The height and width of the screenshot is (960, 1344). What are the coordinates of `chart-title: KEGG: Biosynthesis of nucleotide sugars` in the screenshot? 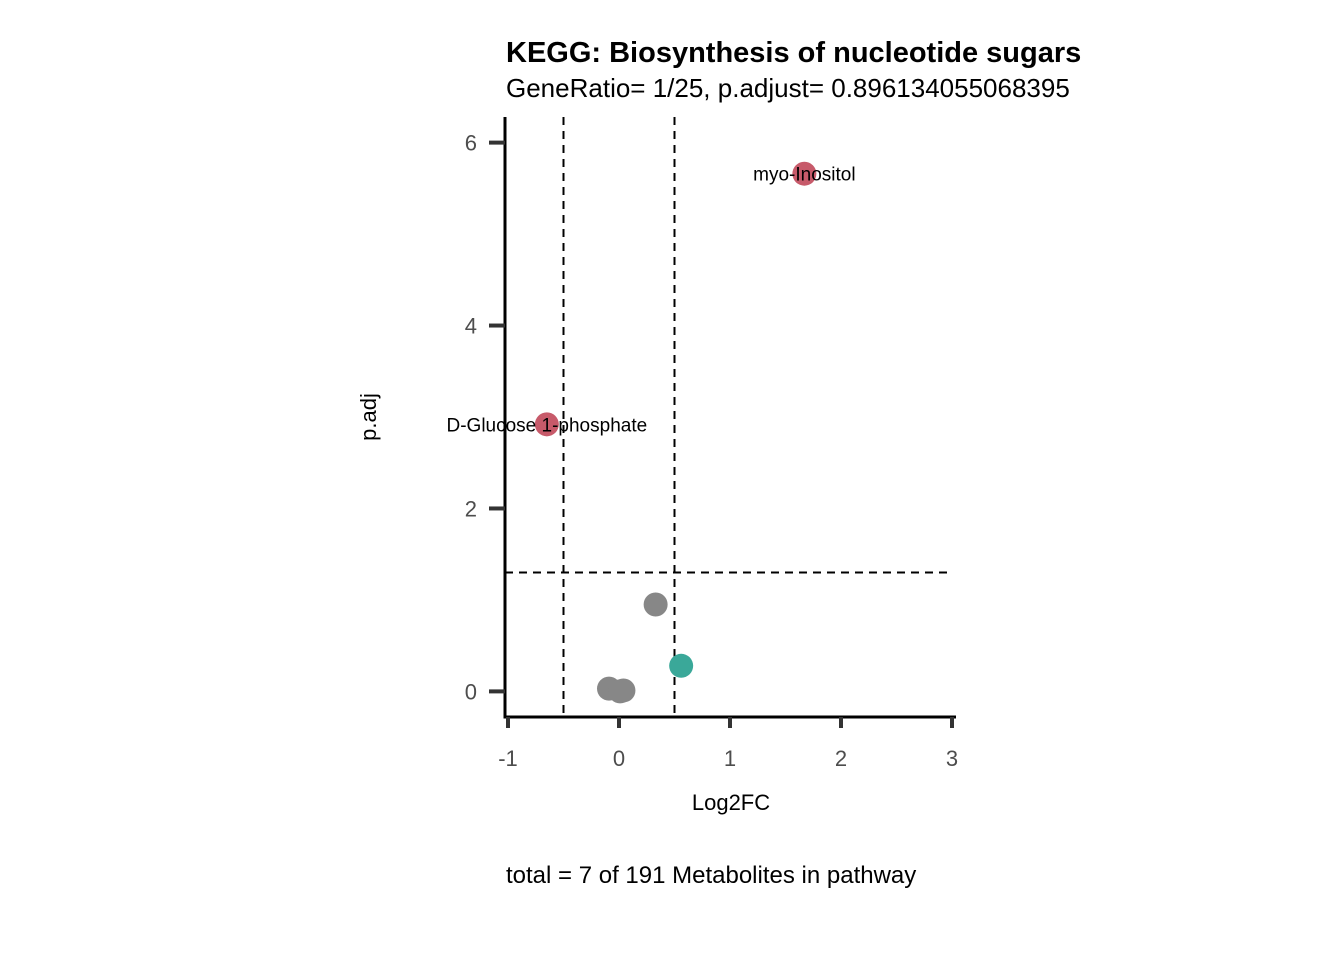 It's located at (793, 53).